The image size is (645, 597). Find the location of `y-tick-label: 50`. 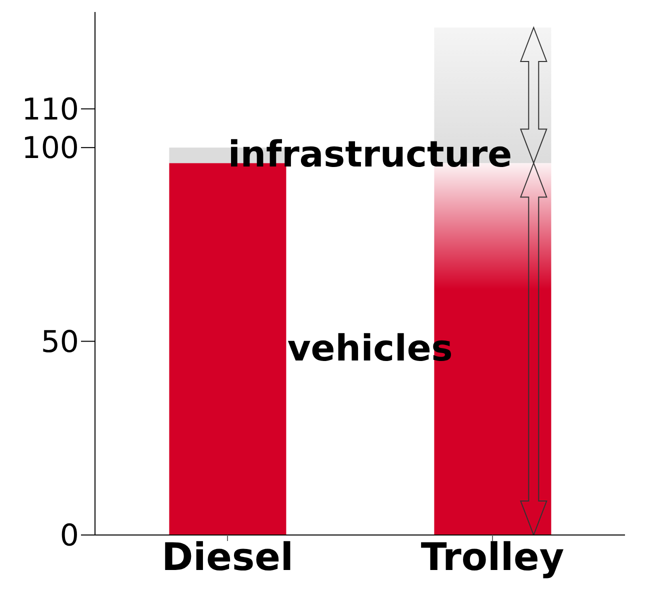

y-tick-label: 50 is located at coordinates (59, 342).